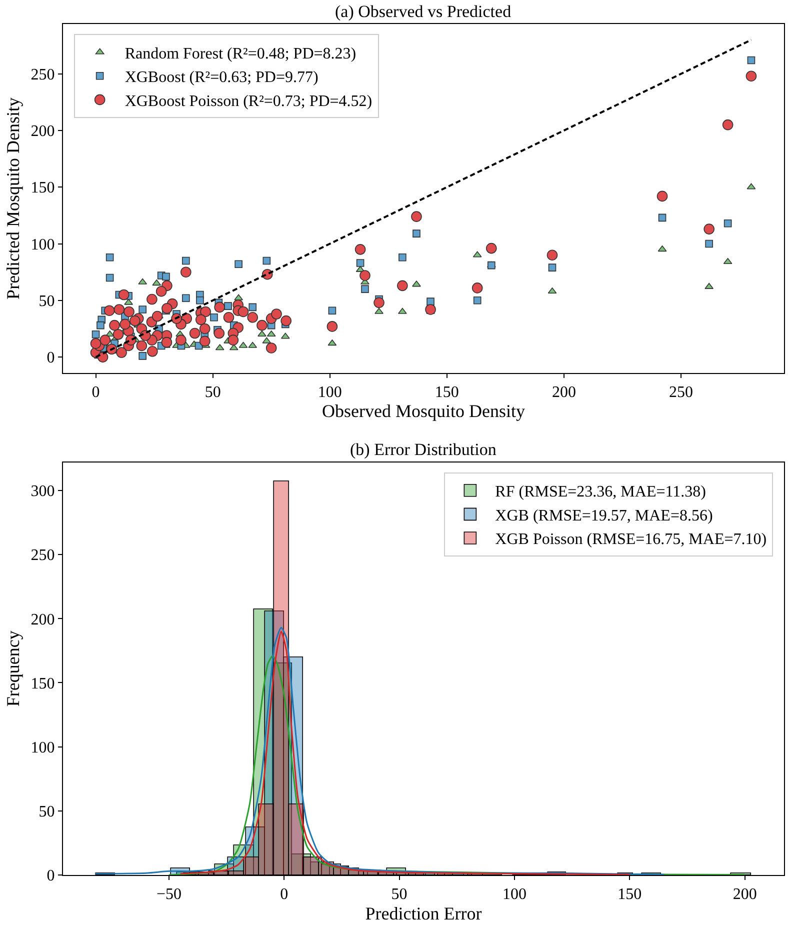 The width and height of the screenshot is (797, 932). I want to click on legend-label: XGBoost Poisson (R²=0.73; PD=4.52), so click(248, 101).